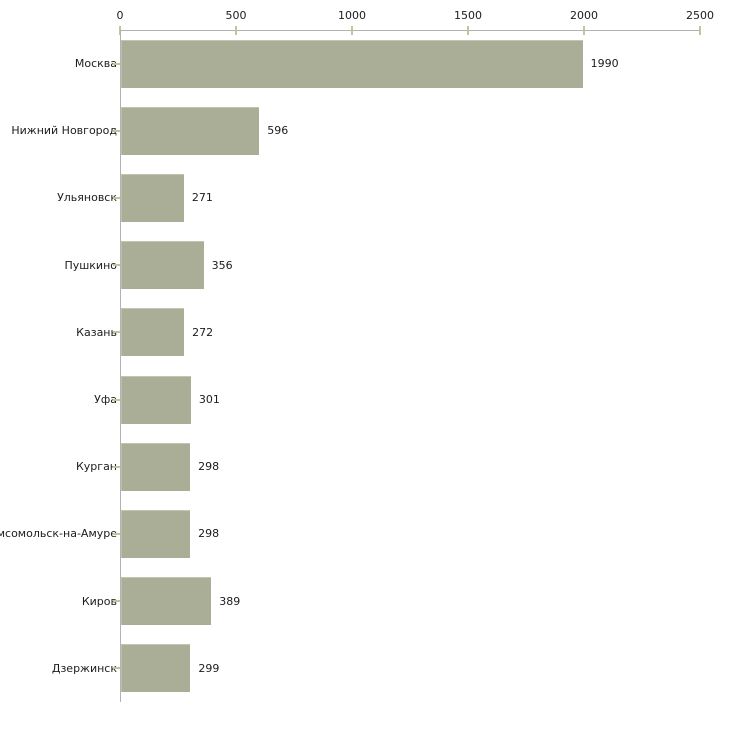 The image size is (730, 730). I want to click on y-axis-label: Москва, so click(95, 64).